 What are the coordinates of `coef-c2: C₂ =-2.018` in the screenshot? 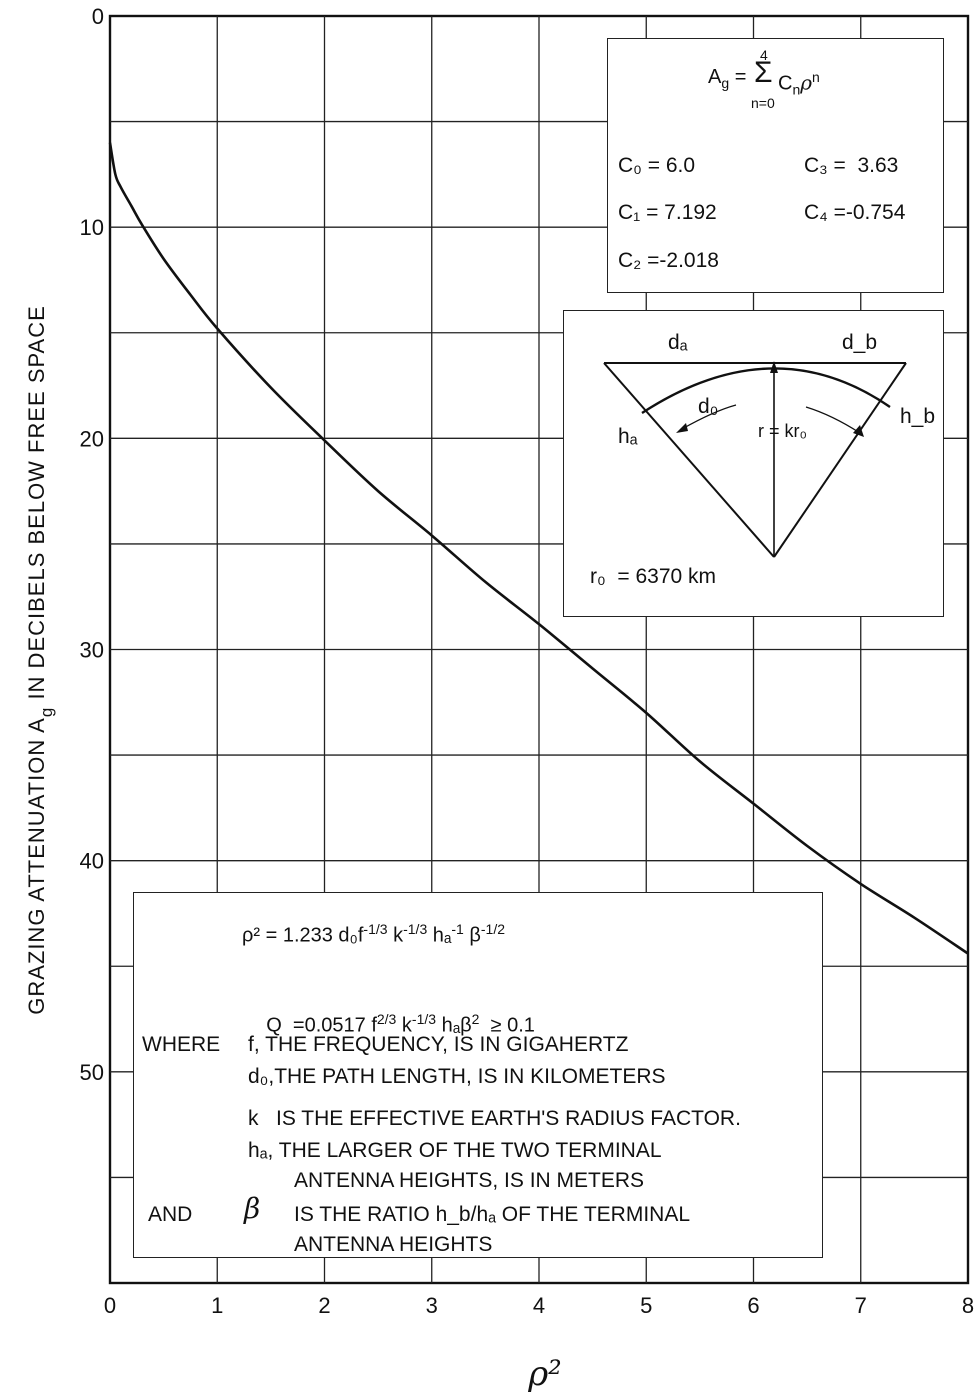 It's located at (668, 260).